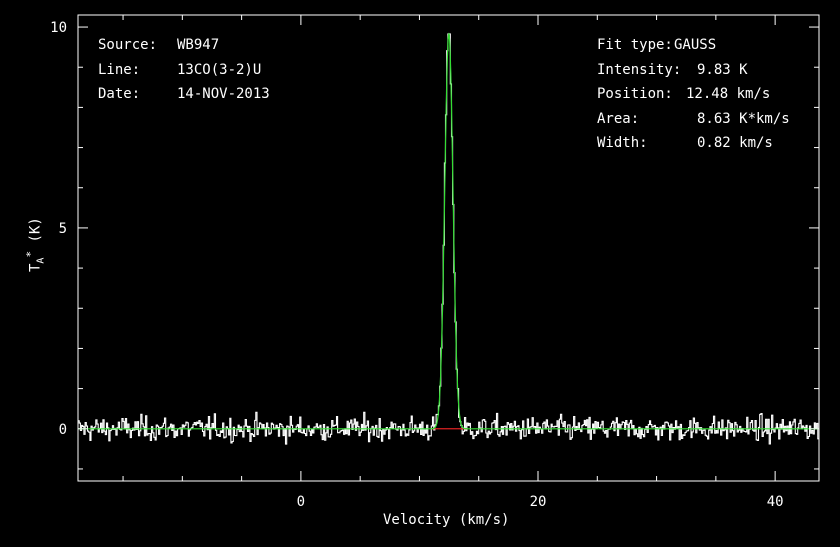  I want to click on source-value: WB947, so click(198, 45).